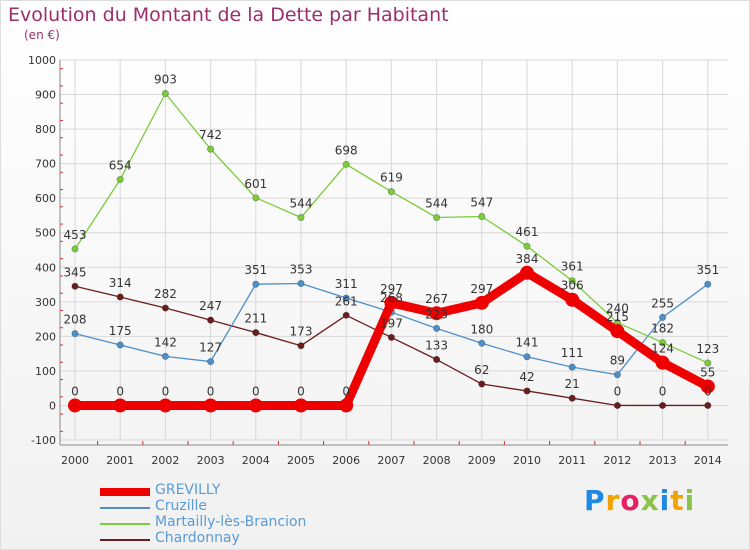  Describe the element at coordinates (45, 371) in the screenshot. I see `y-tick-label: 100` at that location.